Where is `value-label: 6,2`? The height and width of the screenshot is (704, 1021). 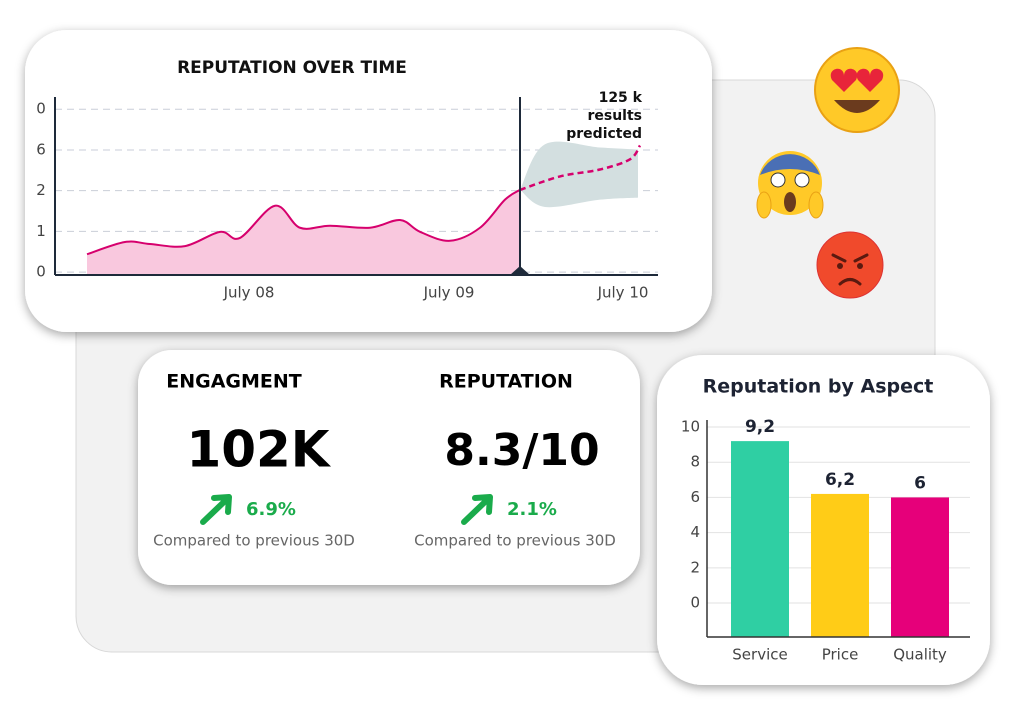 value-label: 6,2 is located at coordinates (840, 480).